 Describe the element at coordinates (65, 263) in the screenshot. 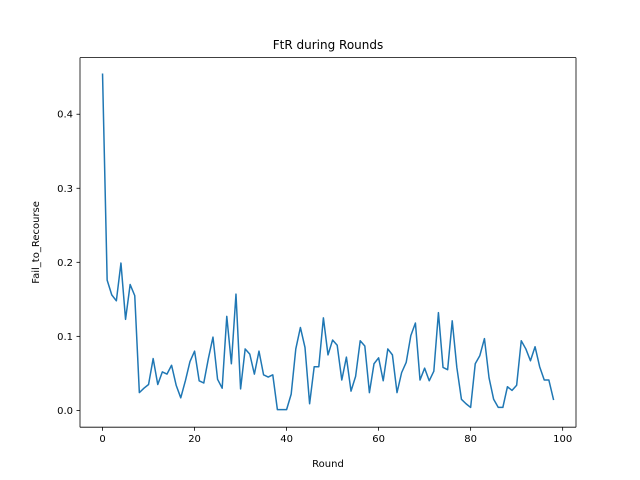

I see `y-tick-label: 0.2` at that location.